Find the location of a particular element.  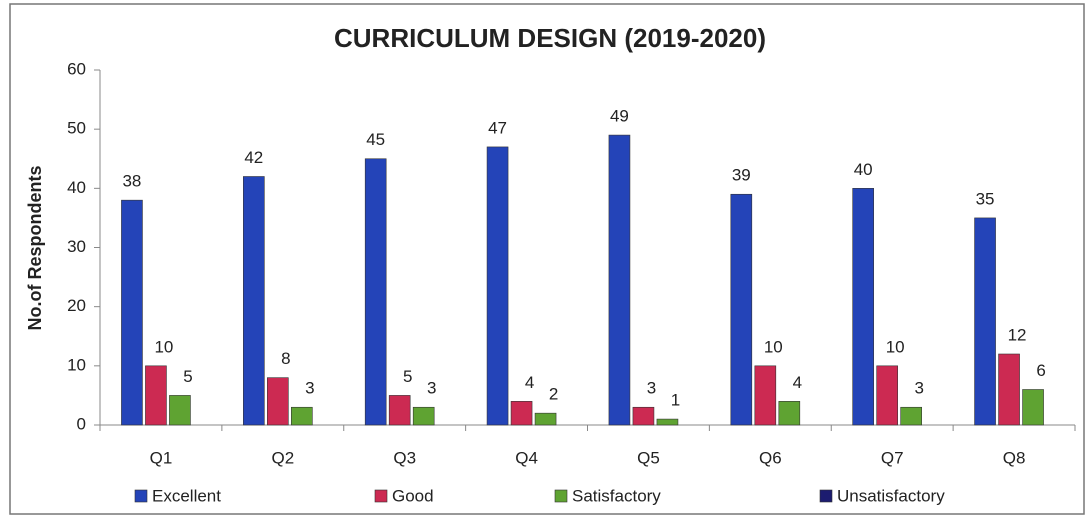

y-tick-label: 0 is located at coordinates (81, 423).